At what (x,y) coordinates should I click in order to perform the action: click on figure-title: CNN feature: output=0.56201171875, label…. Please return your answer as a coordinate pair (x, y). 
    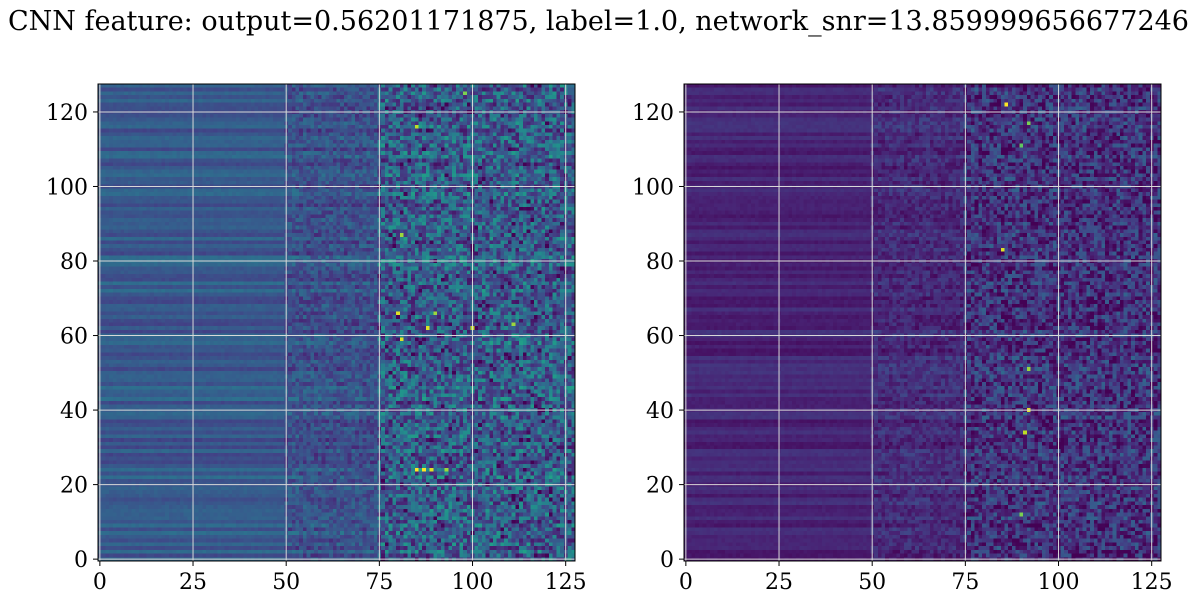
    Looking at the image, I should click on (598, 21).